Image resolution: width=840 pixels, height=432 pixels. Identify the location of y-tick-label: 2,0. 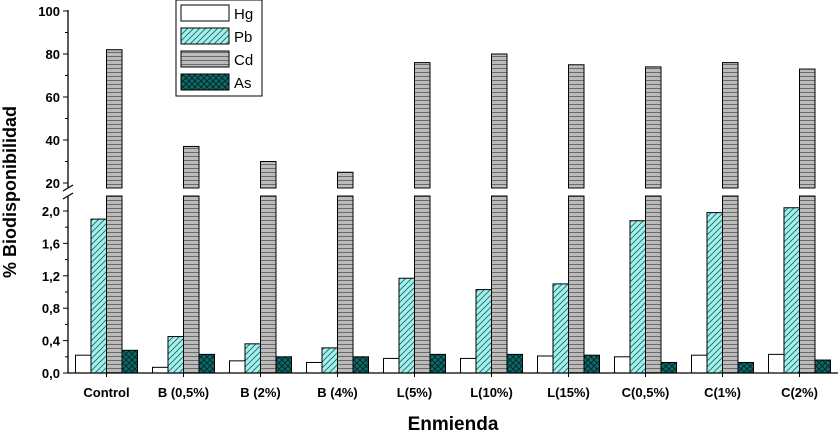
(51, 211).